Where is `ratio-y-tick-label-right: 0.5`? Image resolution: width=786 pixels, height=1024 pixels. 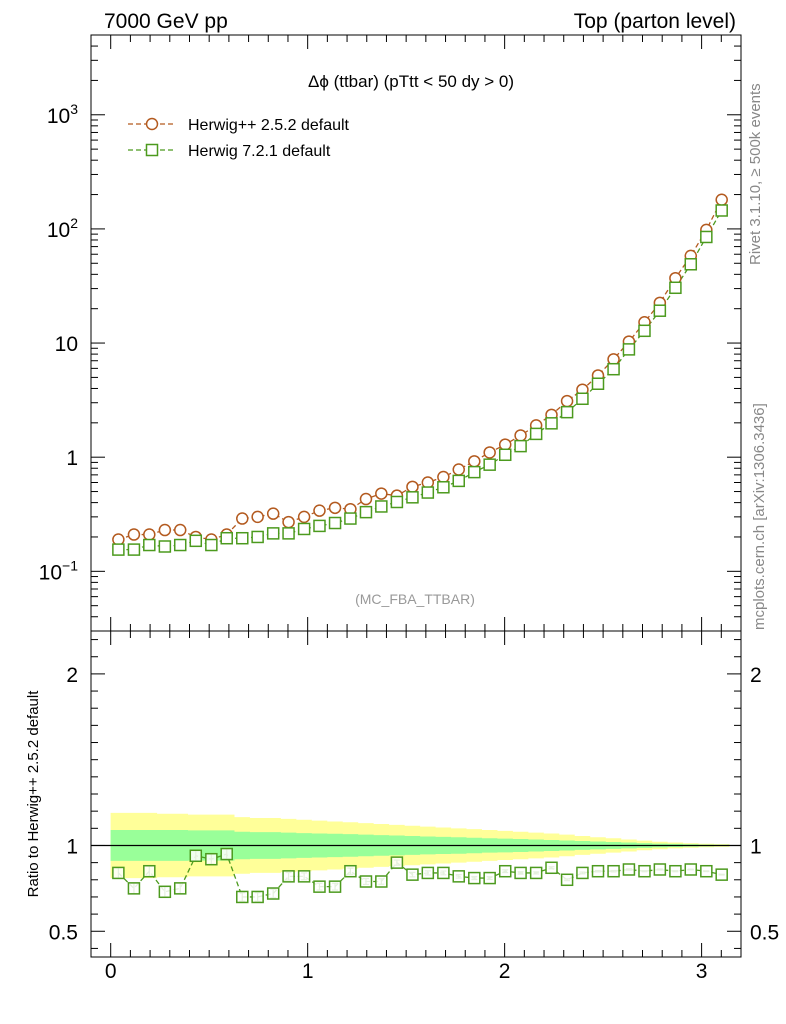
ratio-y-tick-label-right: 0.5 is located at coordinates (764, 932).